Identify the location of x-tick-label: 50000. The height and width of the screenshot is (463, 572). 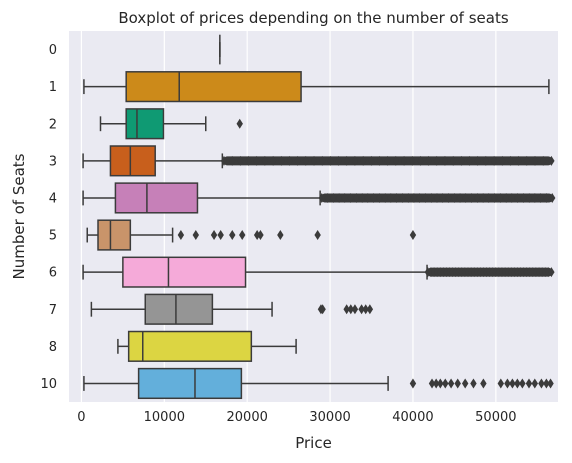
(495, 417).